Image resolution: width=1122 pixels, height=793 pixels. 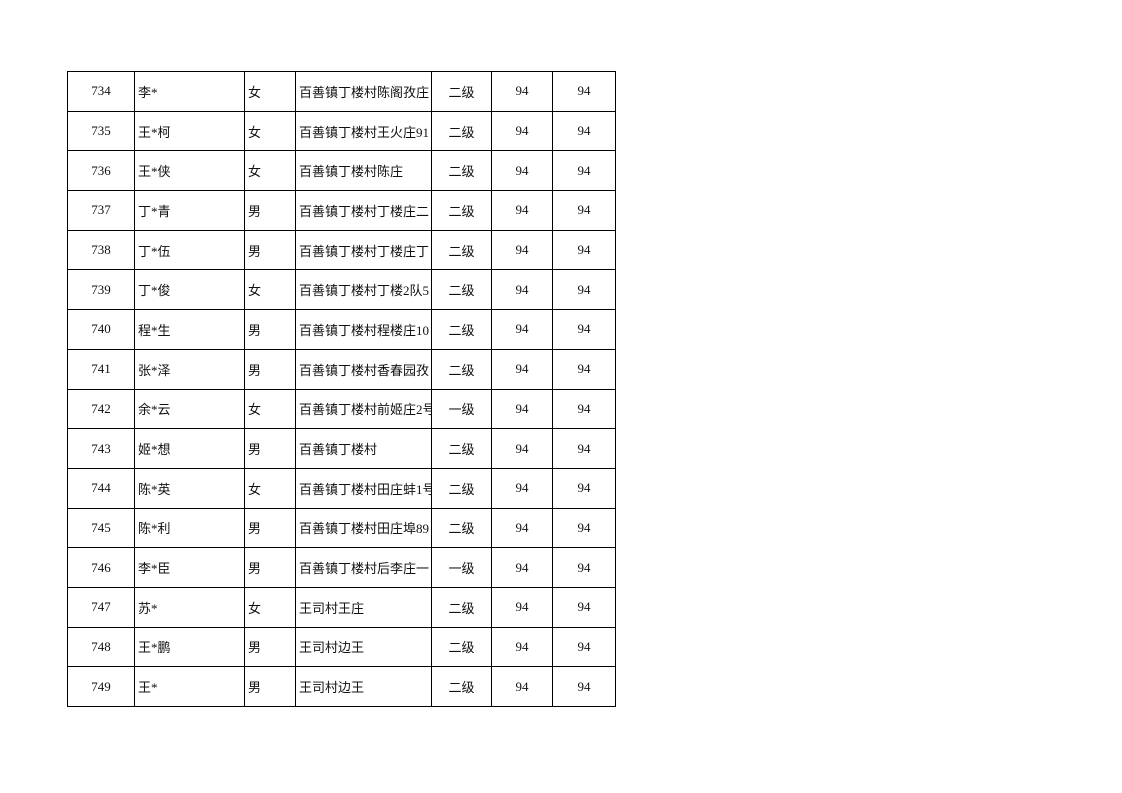 I want to click on serial-number-cell: 746, so click(x=101, y=567).